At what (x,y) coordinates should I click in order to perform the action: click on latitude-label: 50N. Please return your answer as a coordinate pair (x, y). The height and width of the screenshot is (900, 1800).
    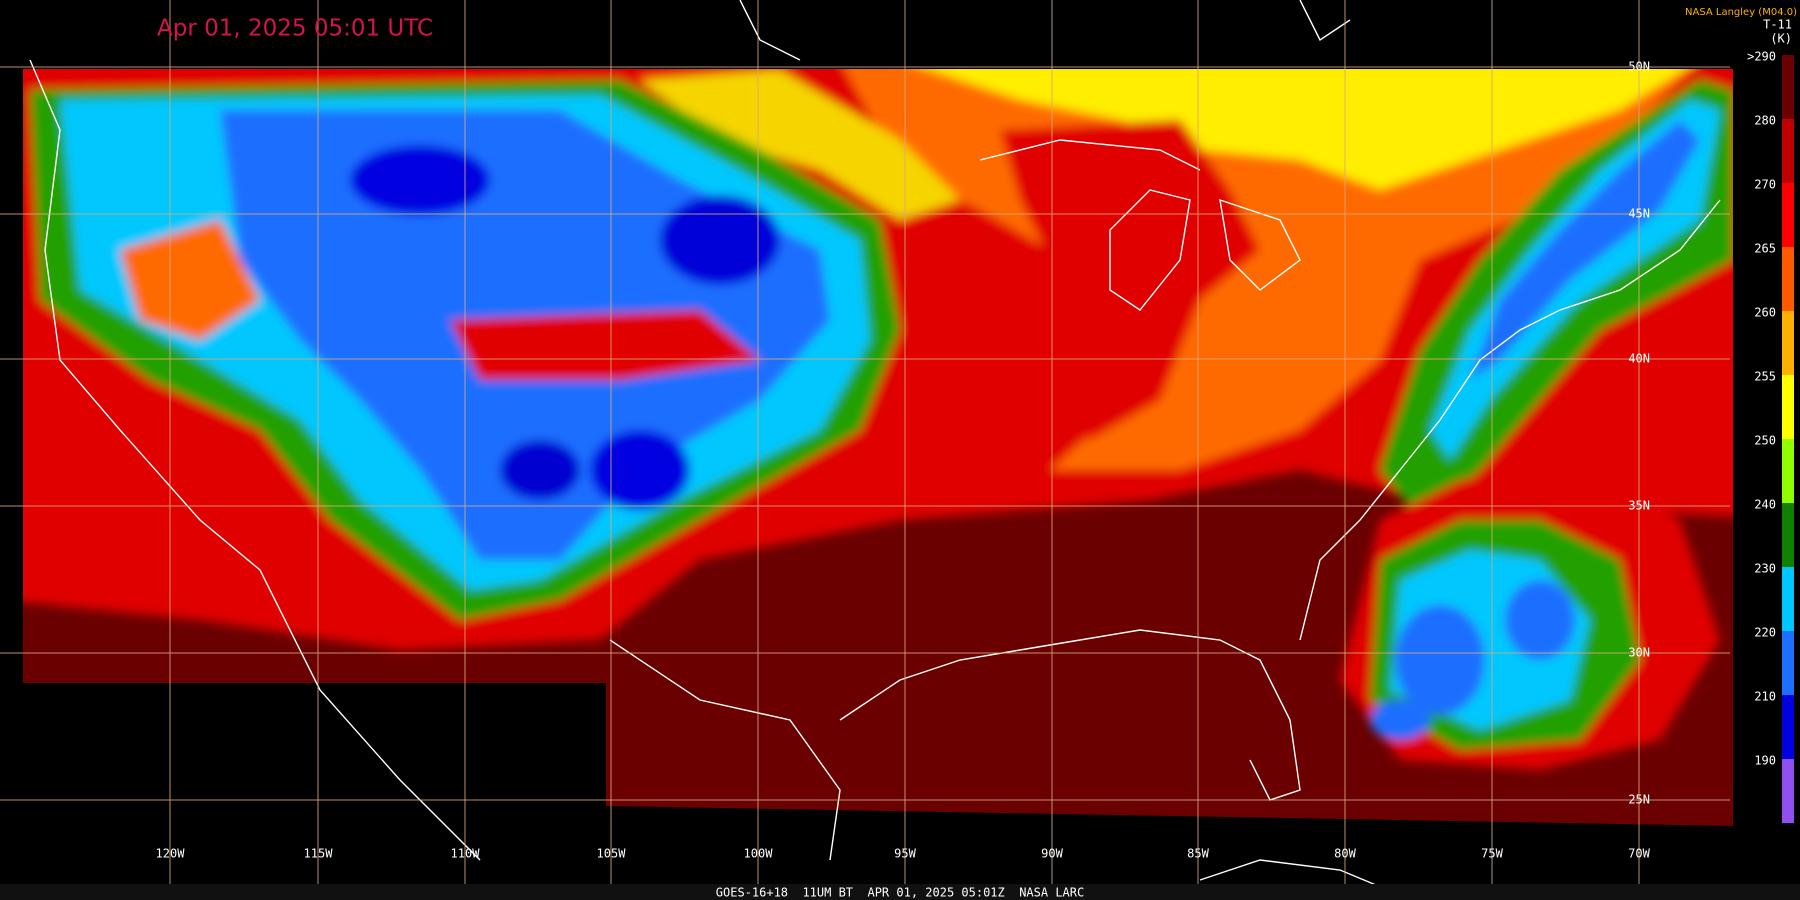
    Looking at the image, I should click on (1639, 67).